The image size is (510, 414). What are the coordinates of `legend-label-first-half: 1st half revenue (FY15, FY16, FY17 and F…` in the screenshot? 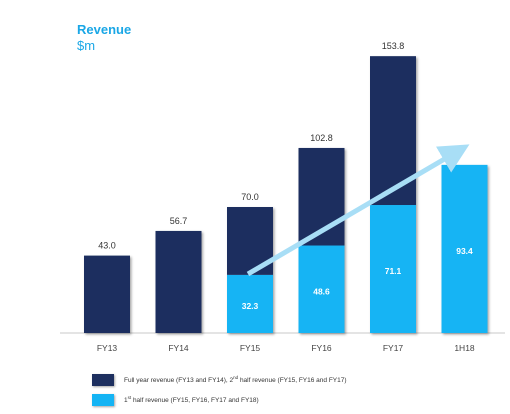 It's located at (191, 400).